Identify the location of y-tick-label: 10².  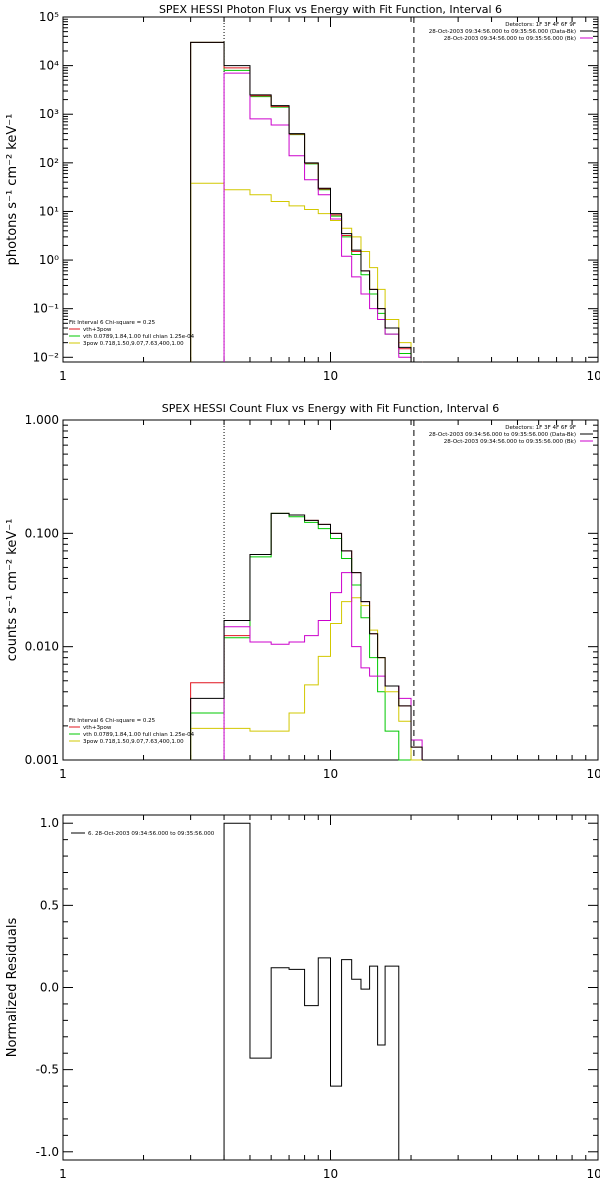
(49, 163).